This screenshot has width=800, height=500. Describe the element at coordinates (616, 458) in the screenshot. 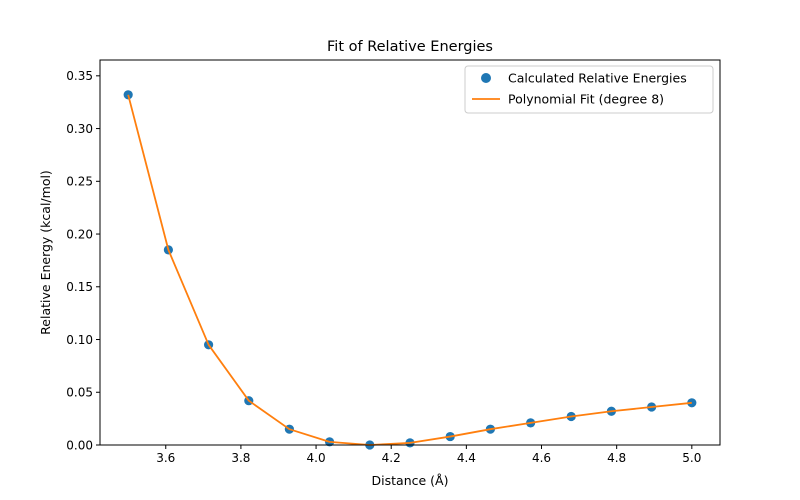

I see `x-tick-label: 4.8` at that location.